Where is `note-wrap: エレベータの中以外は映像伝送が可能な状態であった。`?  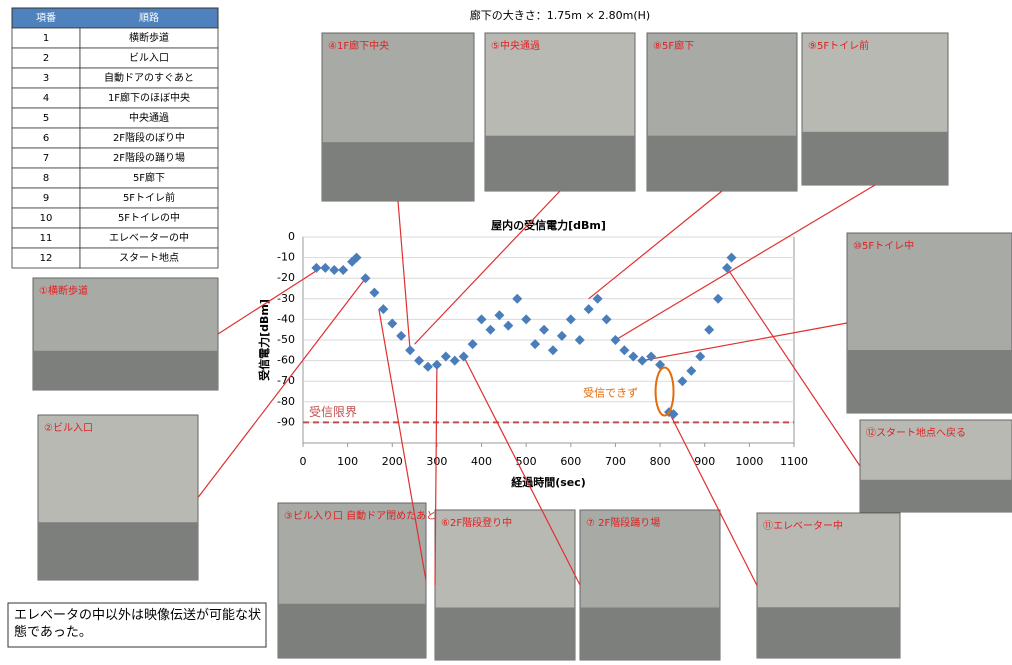
note-wrap: エレベータの中以外は映像伝送が可能な状態であった。 is located at coordinates (138, 624).